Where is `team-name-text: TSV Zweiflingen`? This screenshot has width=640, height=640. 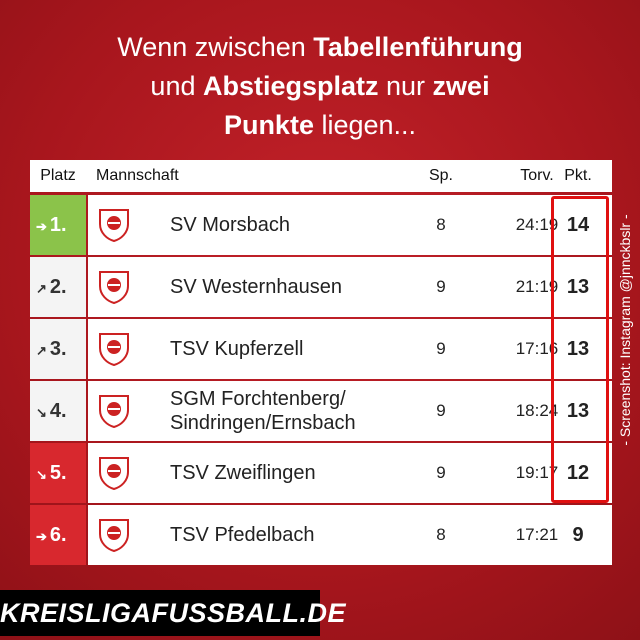
team-name-text: TSV Zweiflingen is located at coordinates (243, 473).